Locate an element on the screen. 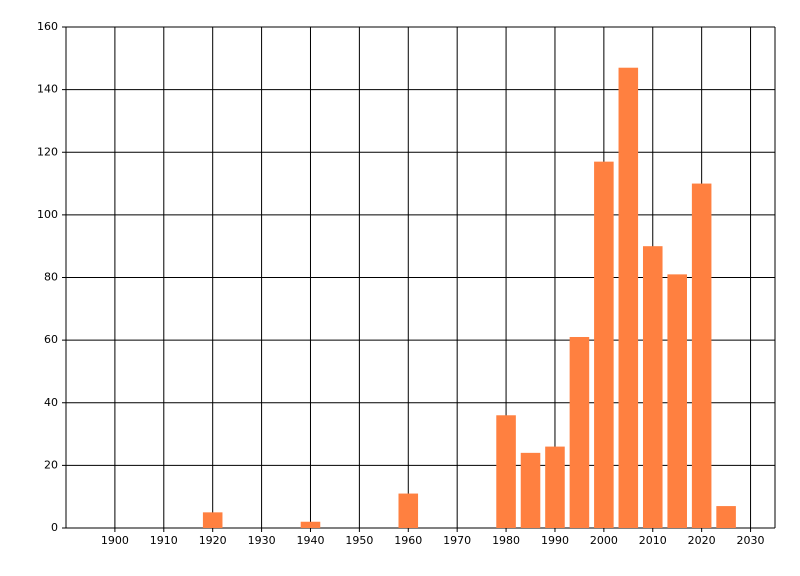 This screenshot has height=576, width=800. y-tick-label: 120 is located at coordinates (47, 151).